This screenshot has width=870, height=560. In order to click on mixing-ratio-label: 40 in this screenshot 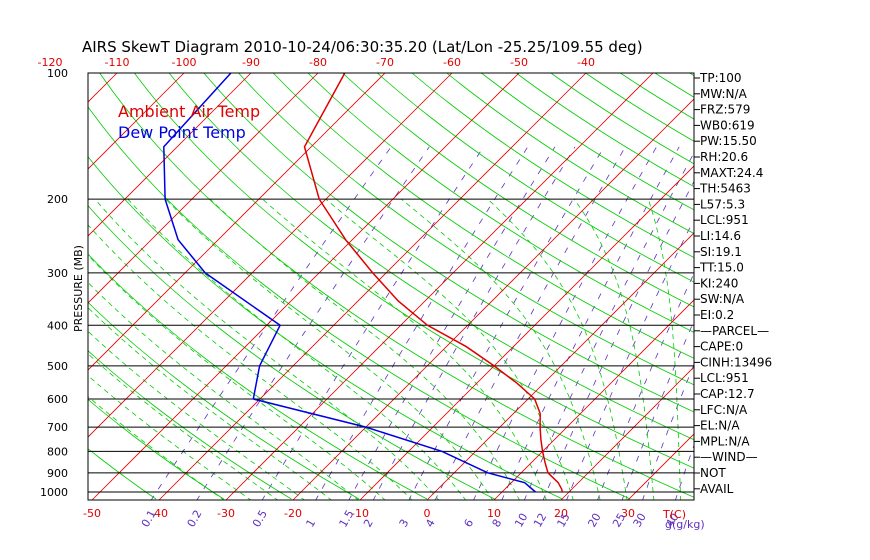, I will do `click(672, 520)`.